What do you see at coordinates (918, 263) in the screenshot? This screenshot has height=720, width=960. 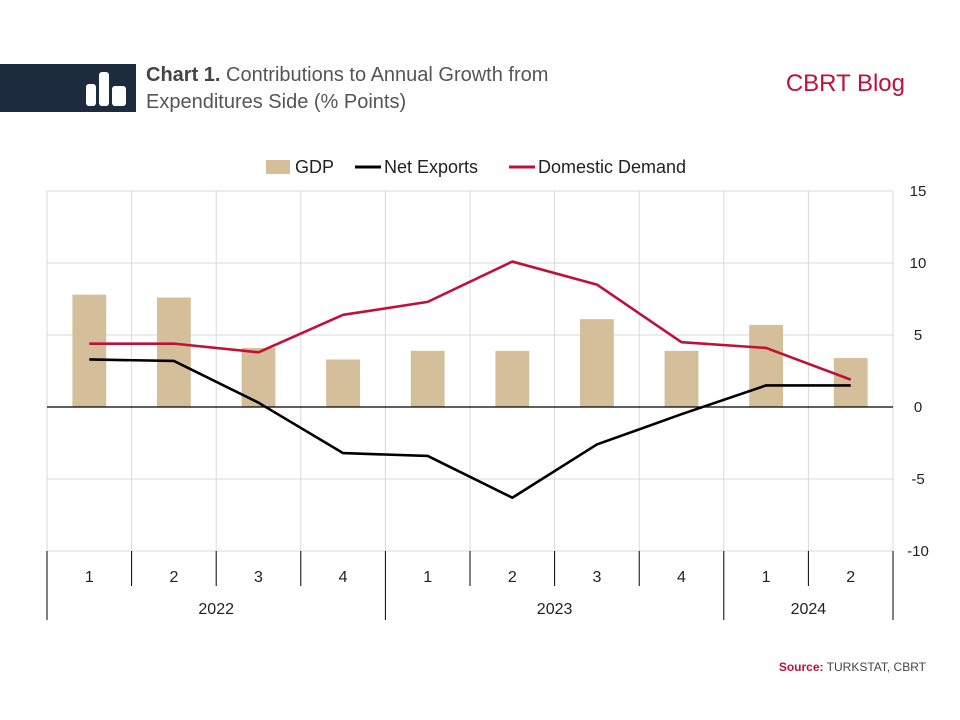 I see `y-tick-label: 10` at bounding box center [918, 263].